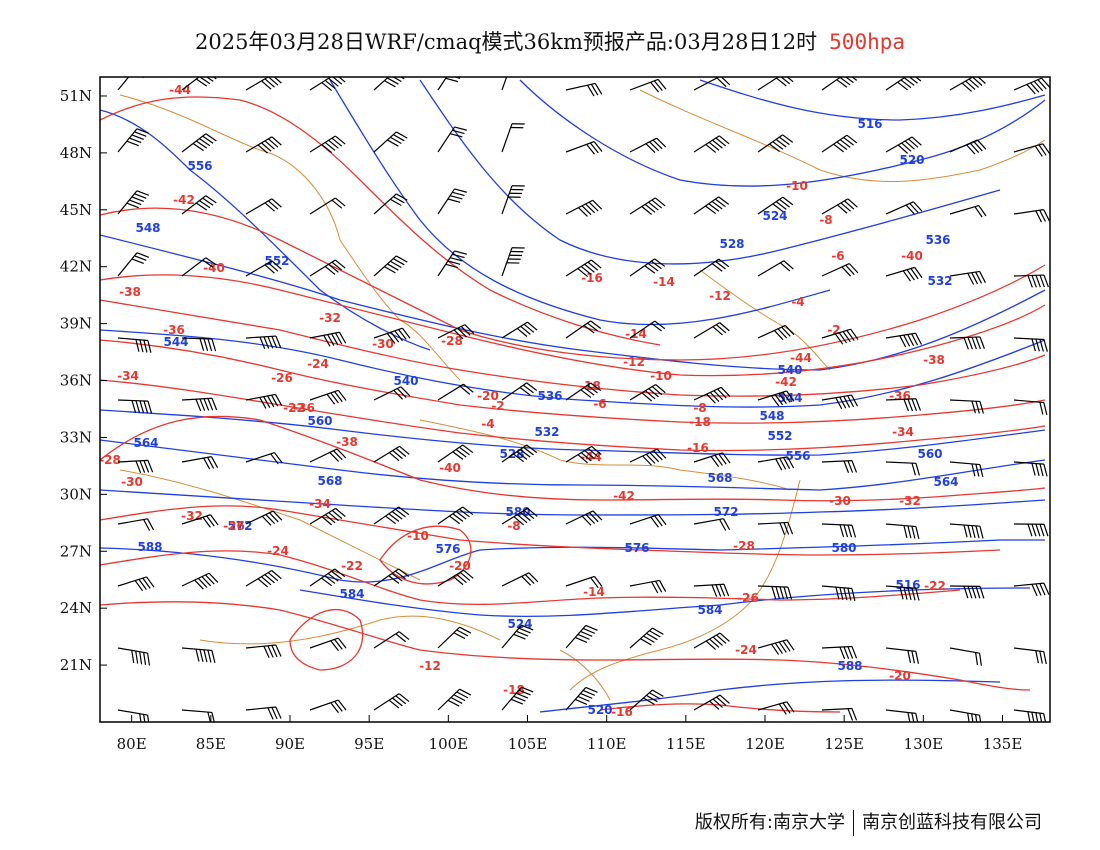  I want to click on lat-tick-label: 39N, so click(76, 324).